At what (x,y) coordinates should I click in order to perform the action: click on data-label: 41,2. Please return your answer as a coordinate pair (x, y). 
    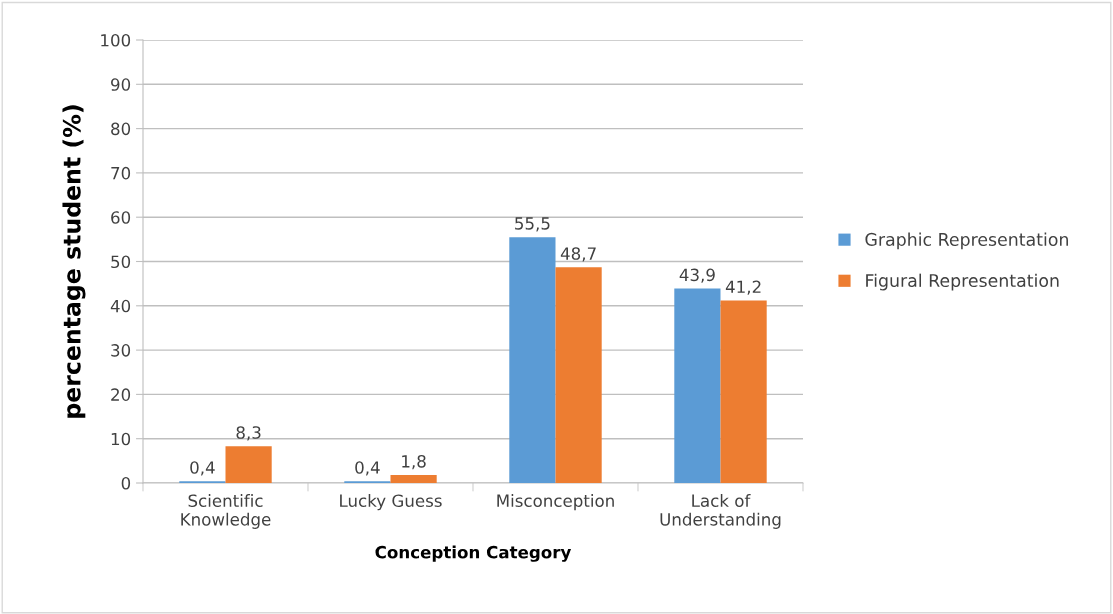
    Looking at the image, I should click on (743, 287).